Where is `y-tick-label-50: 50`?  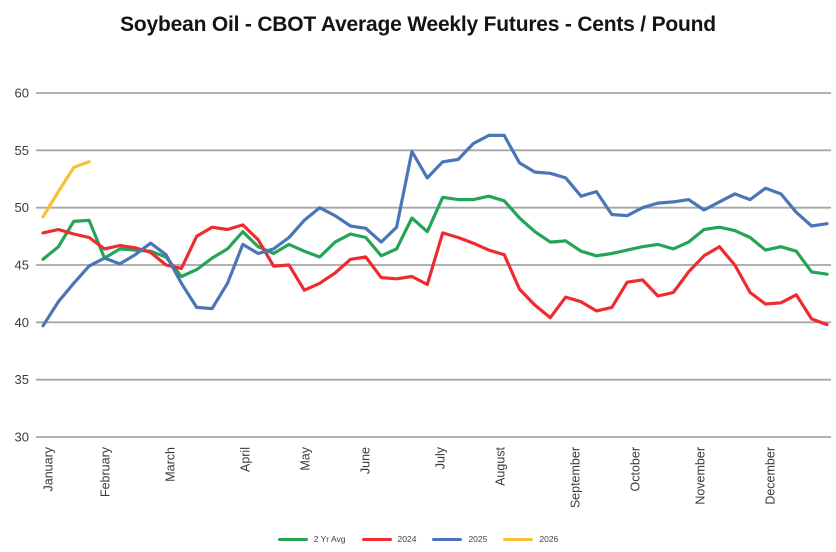
y-tick-label-50: 50 is located at coordinates (22, 207).